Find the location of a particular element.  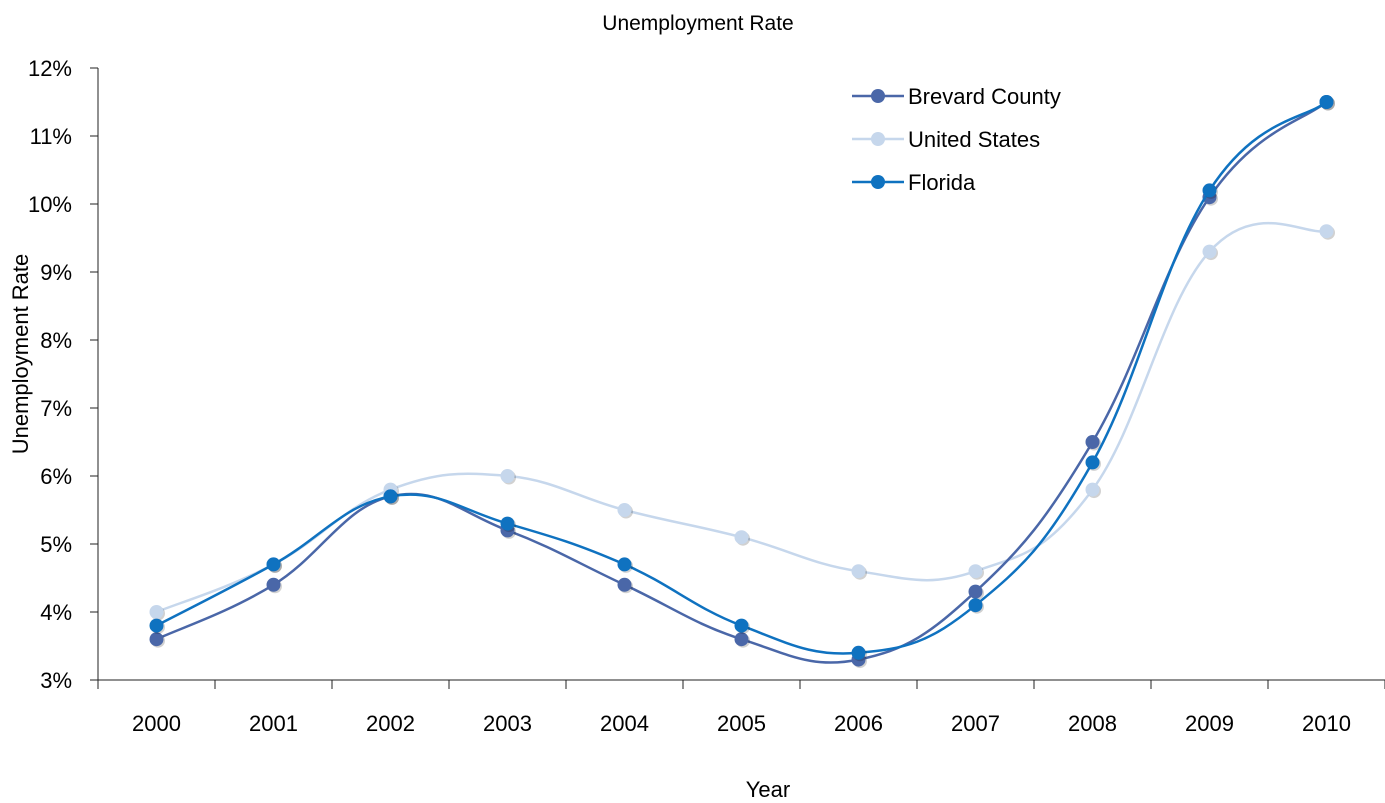

x-tick-label: 2008 is located at coordinates (1092, 723).